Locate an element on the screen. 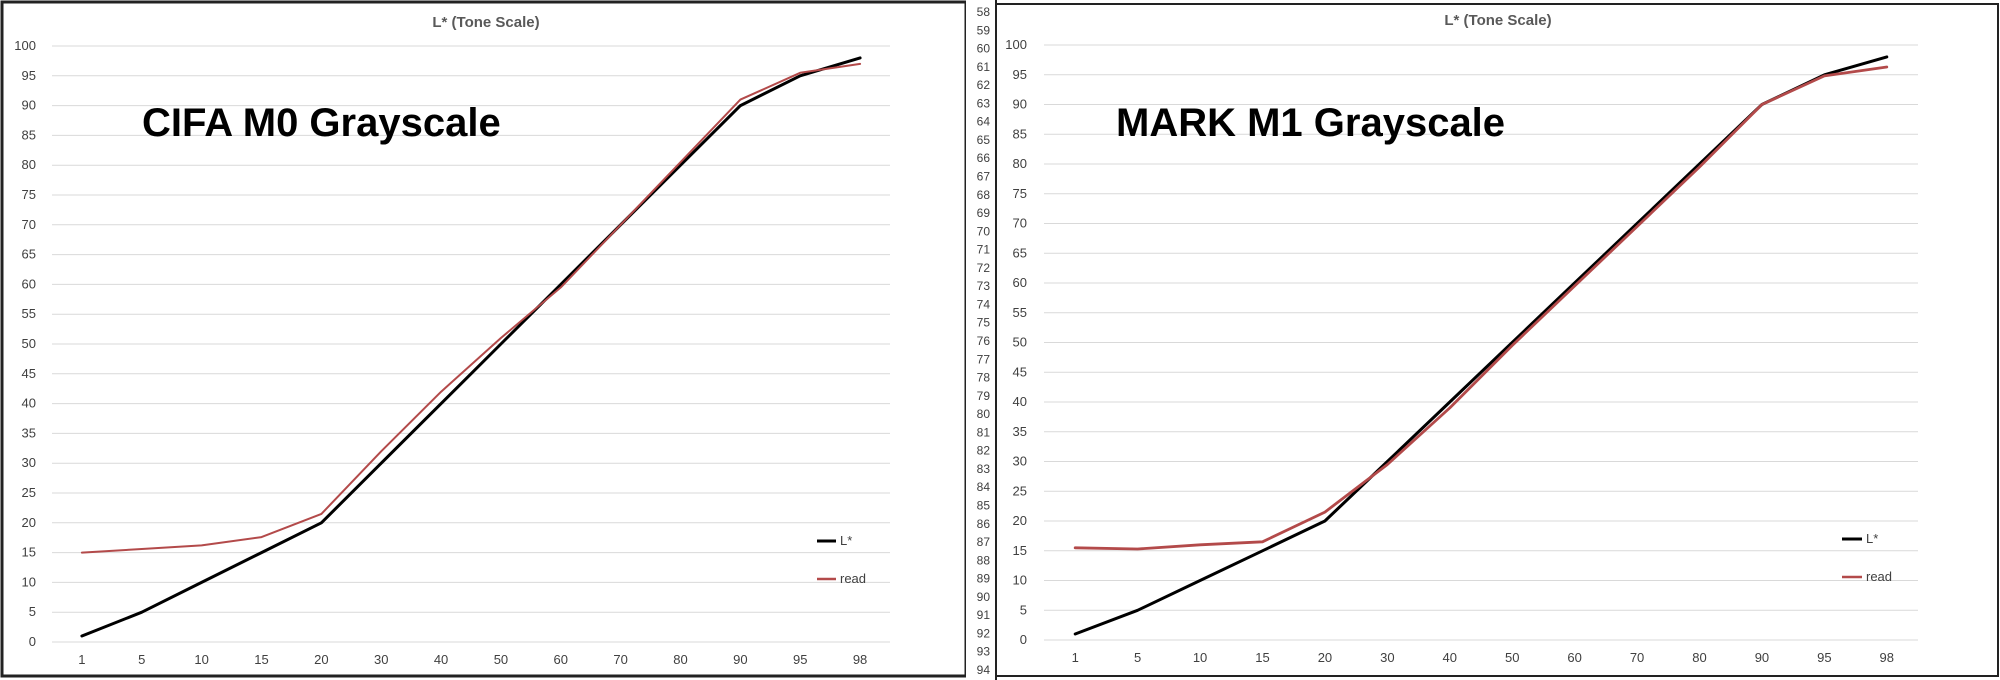  grayscale-label: MARK M1 Grayscale is located at coordinates (1310, 123).